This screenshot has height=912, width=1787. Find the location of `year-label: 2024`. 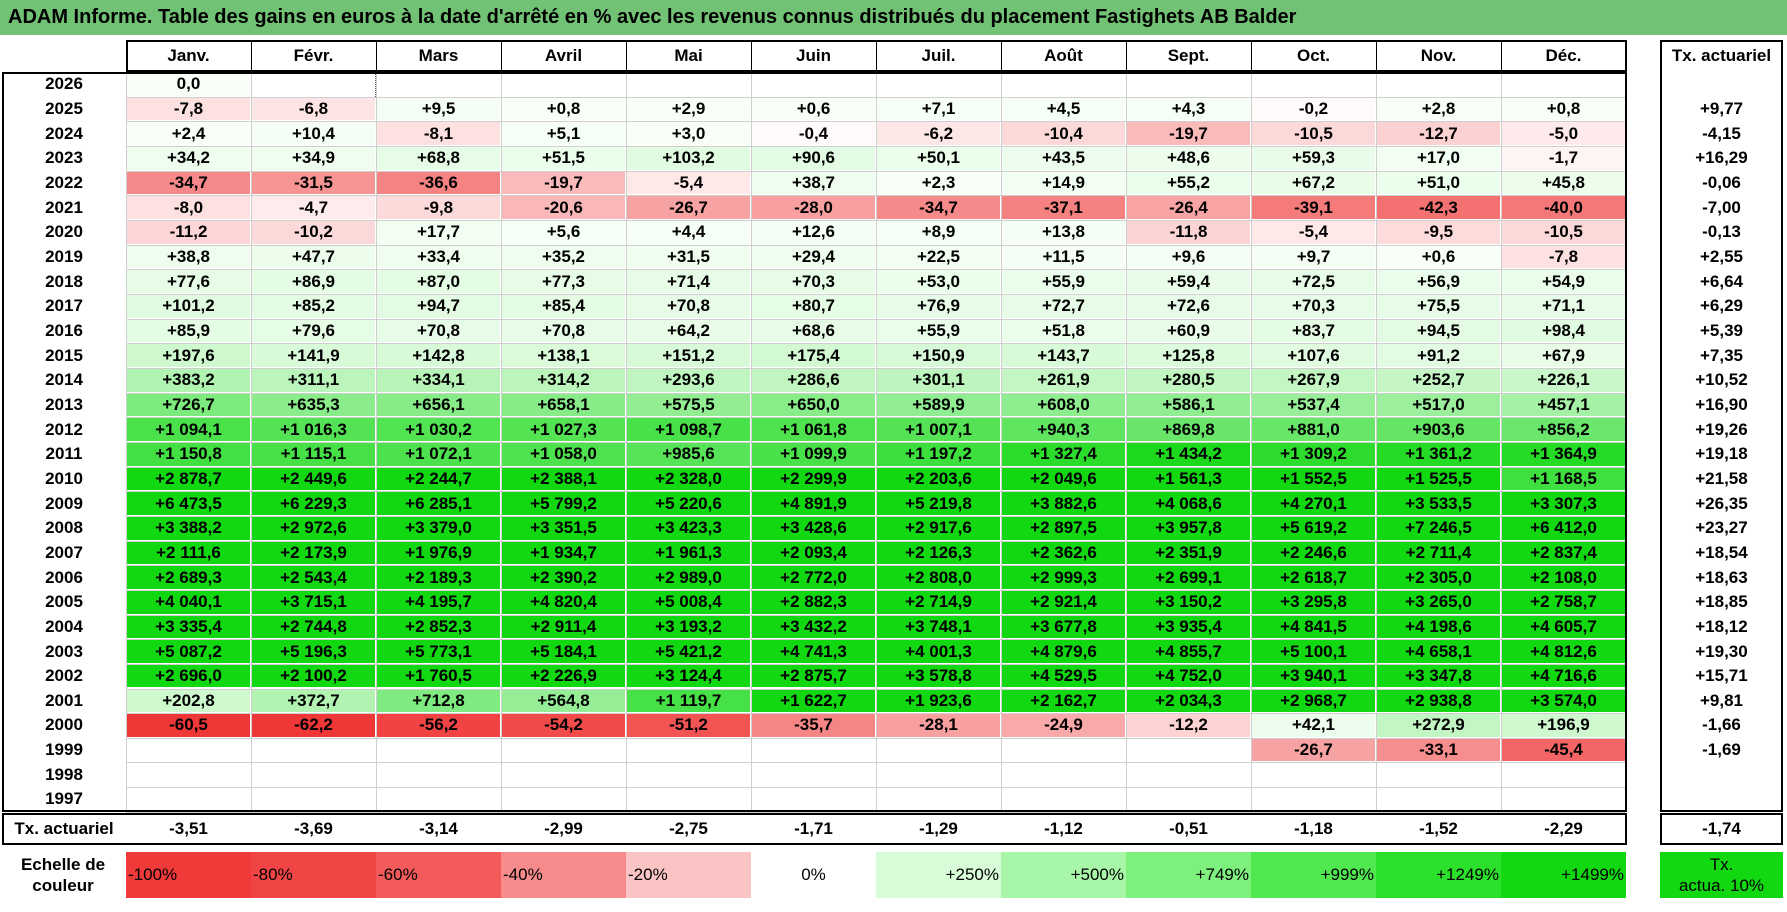

year-label: 2024 is located at coordinates (64, 133).